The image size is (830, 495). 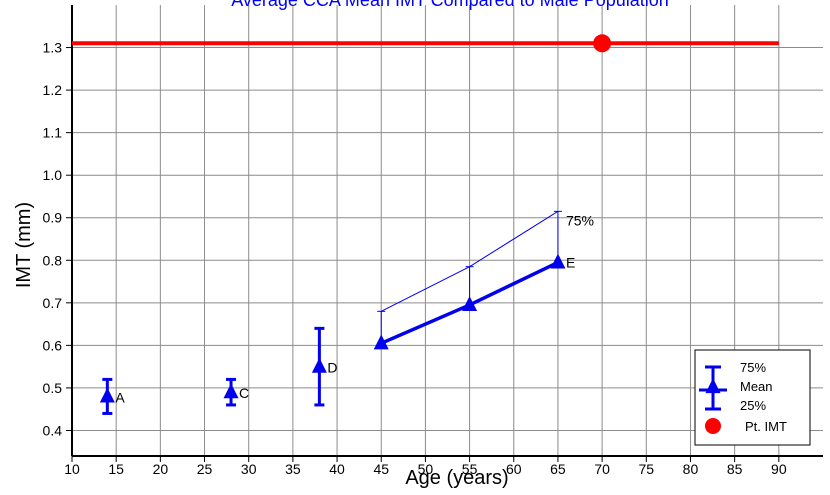 What do you see at coordinates (779, 469) in the screenshot?
I see `x-tick-label: 90` at bounding box center [779, 469].